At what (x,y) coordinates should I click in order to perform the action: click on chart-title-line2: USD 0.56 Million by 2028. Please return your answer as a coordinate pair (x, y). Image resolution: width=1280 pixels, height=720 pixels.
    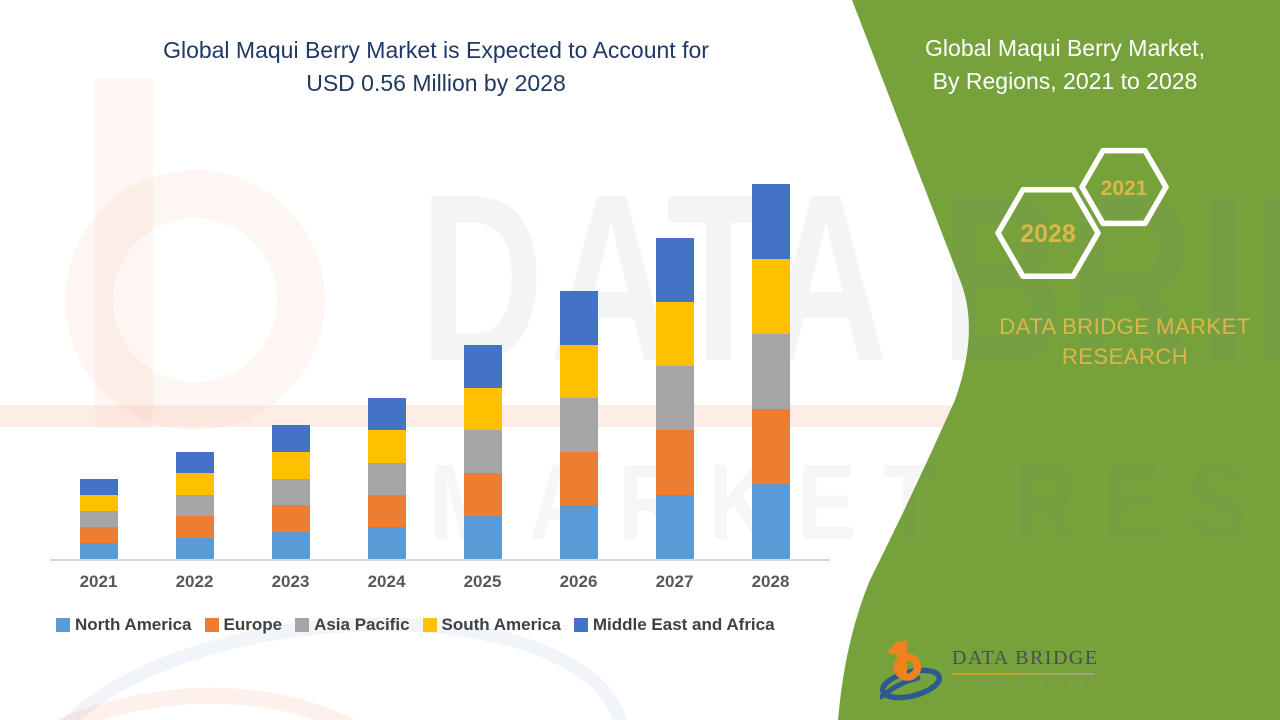
    Looking at the image, I should click on (436, 83).